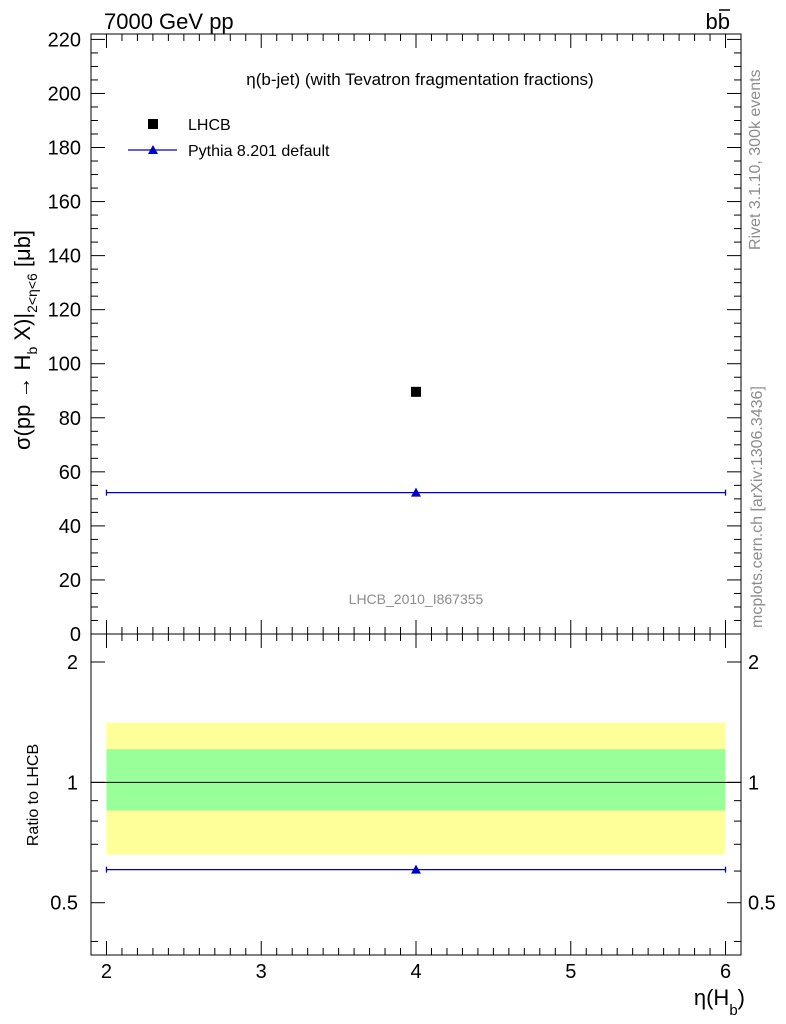 This screenshot has height=1024, width=786. I want to click on process-label: bb, so click(718, 21).